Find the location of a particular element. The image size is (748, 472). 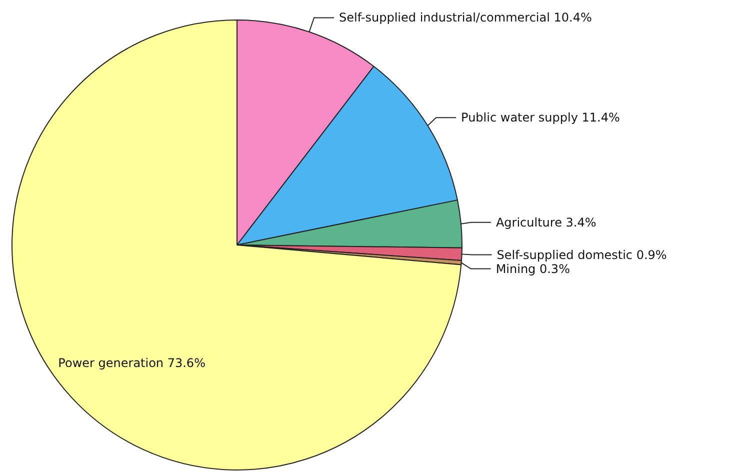

slice-label: Self-supplied industrial/commercial 10.4% is located at coordinates (465, 17).